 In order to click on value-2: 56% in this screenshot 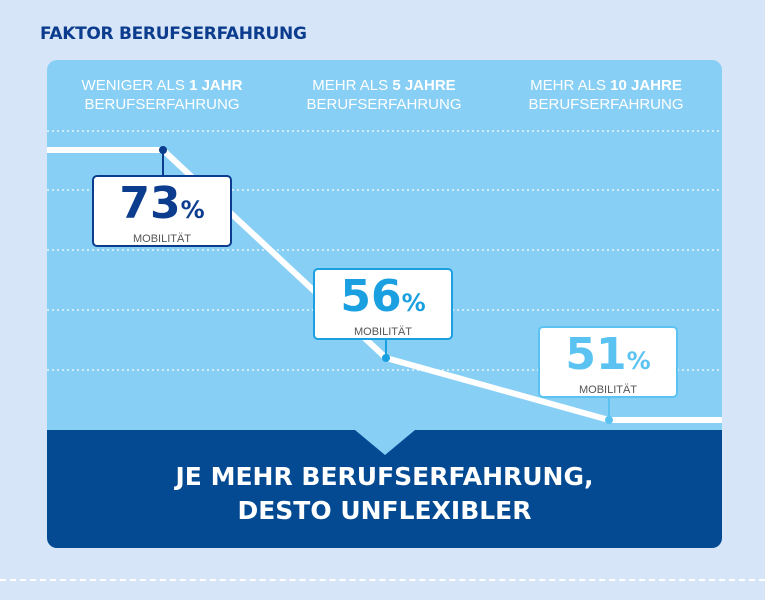, I will do `click(383, 296)`.